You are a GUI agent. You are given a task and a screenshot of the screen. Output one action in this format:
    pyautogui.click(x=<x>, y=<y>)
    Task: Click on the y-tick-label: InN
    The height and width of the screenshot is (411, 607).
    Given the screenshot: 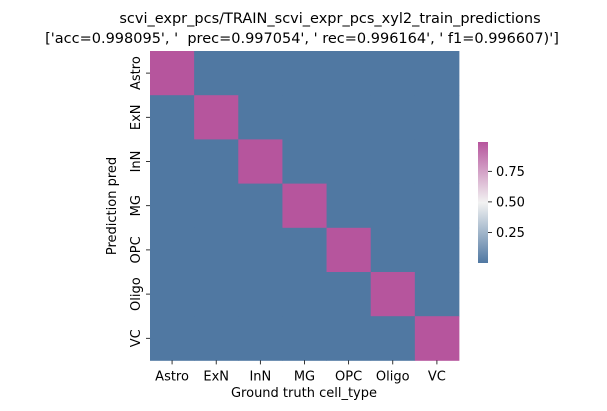 What is the action you would take?
    pyautogui.click(x=136, y=162)
    